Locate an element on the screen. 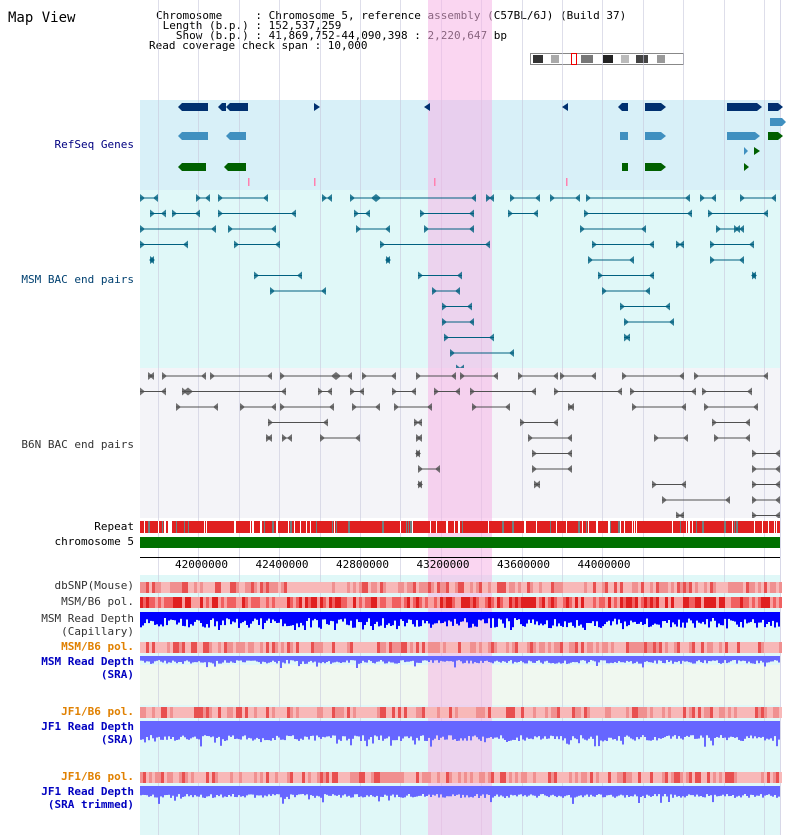 This screenshot has width=800, height=835. repeat-bar is located at coordinates (460, 527).